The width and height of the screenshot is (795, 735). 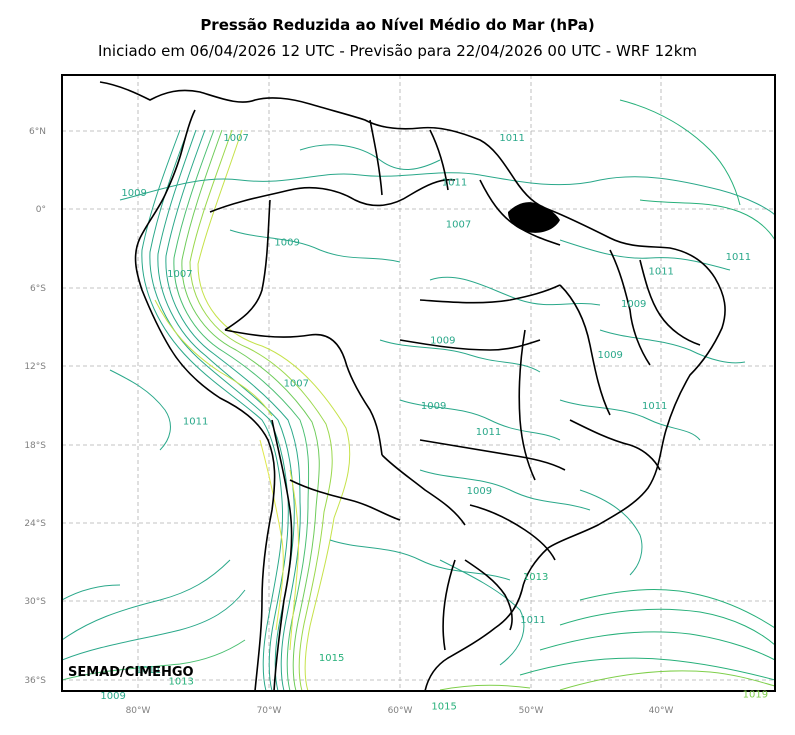 What do you see at coordinates (282, 555) in the screenshot?
I see `border-chile-argentina` at bounding box center [282, 555].